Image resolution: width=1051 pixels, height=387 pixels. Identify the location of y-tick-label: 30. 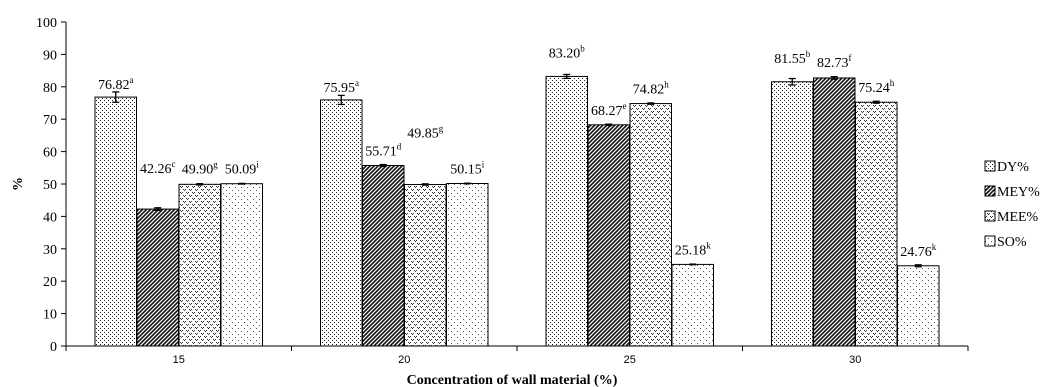
(50, 250).